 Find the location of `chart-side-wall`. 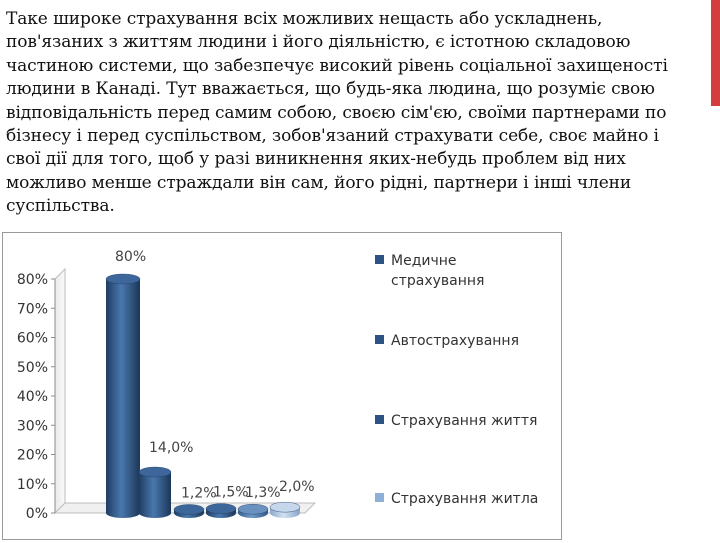

chart-side-wall is located at coordinates (60, 391).